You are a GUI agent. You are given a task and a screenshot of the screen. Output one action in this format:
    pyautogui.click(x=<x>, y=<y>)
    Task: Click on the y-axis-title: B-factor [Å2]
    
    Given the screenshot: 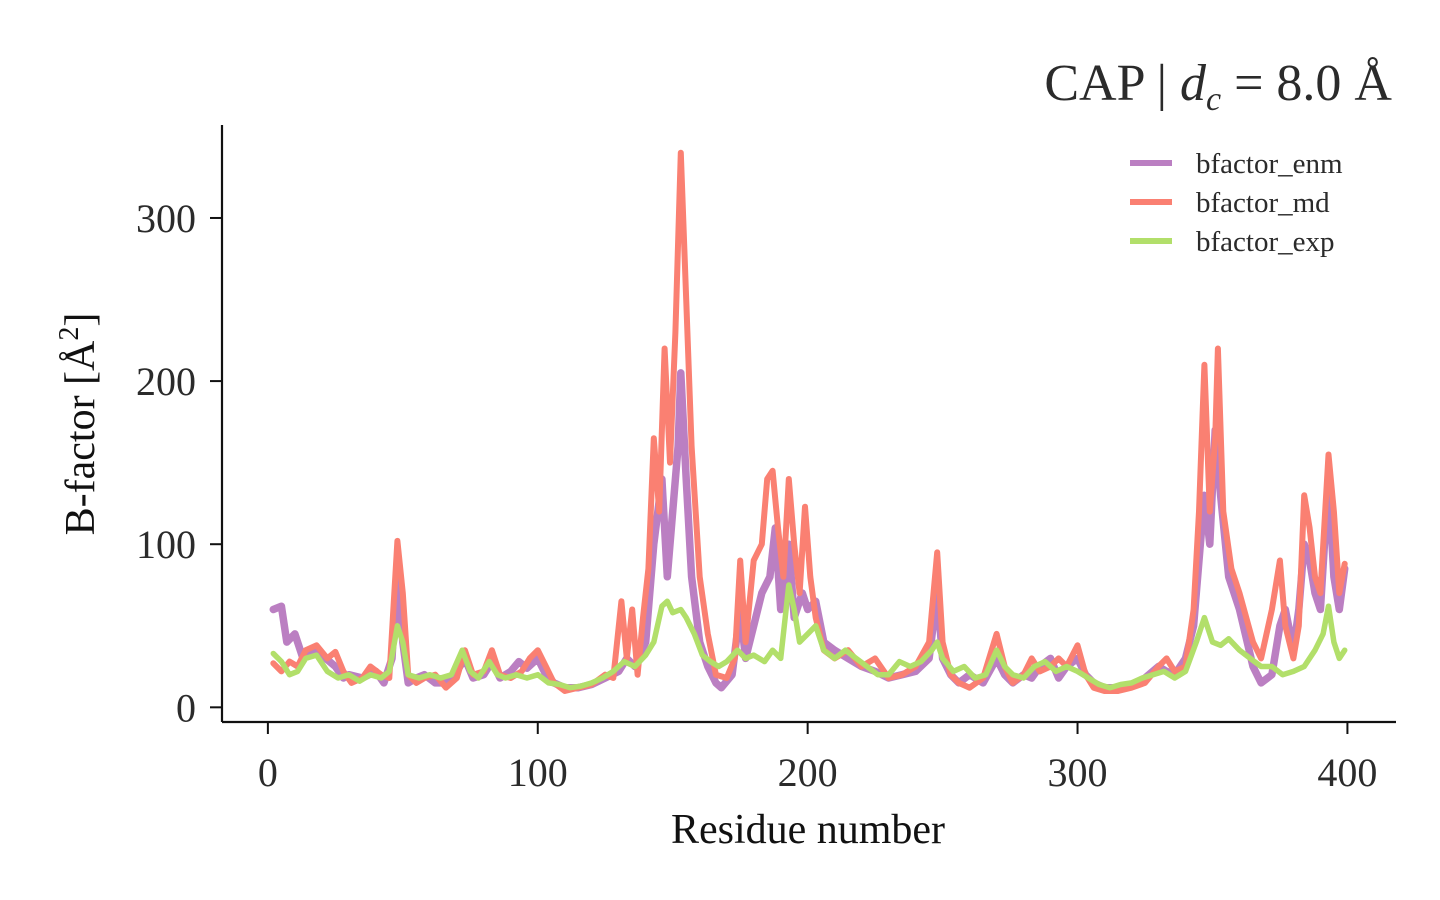 What is the action you would take?
    pyautogui.click(x=79, y=424)
    